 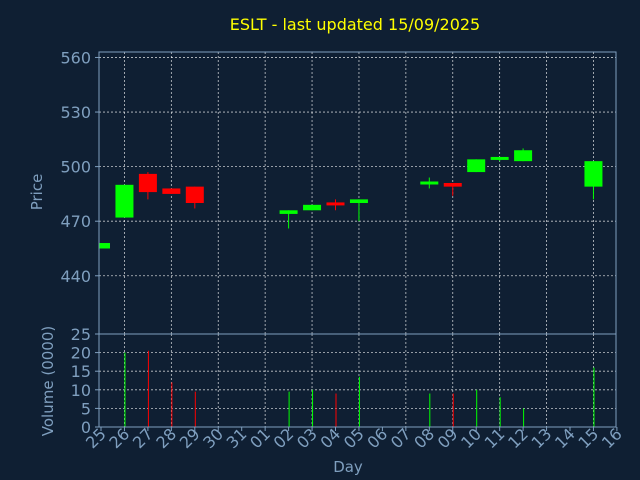 I want to click on price-tick-label: 530, so click(x=75, y=112).